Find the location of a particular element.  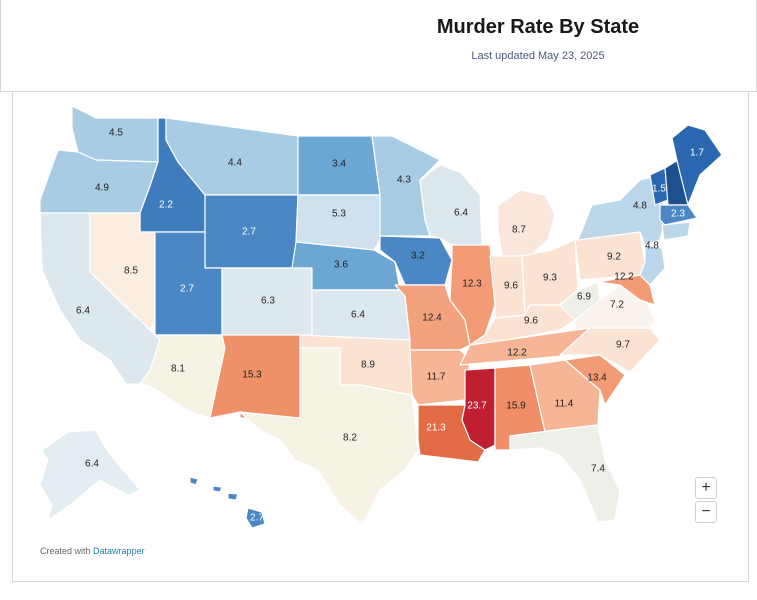

state-value-AK: 6.4 is located at coordinates (92, 464).